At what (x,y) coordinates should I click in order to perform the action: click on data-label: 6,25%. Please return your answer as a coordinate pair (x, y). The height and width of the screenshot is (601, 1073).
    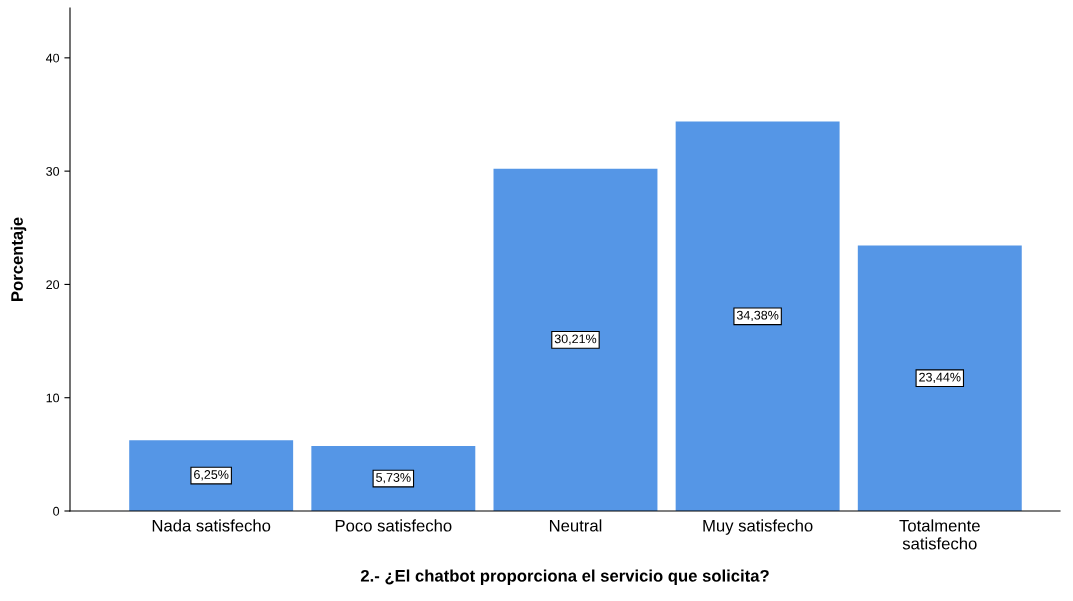
    Looking at the image, I should click on (211, 475).